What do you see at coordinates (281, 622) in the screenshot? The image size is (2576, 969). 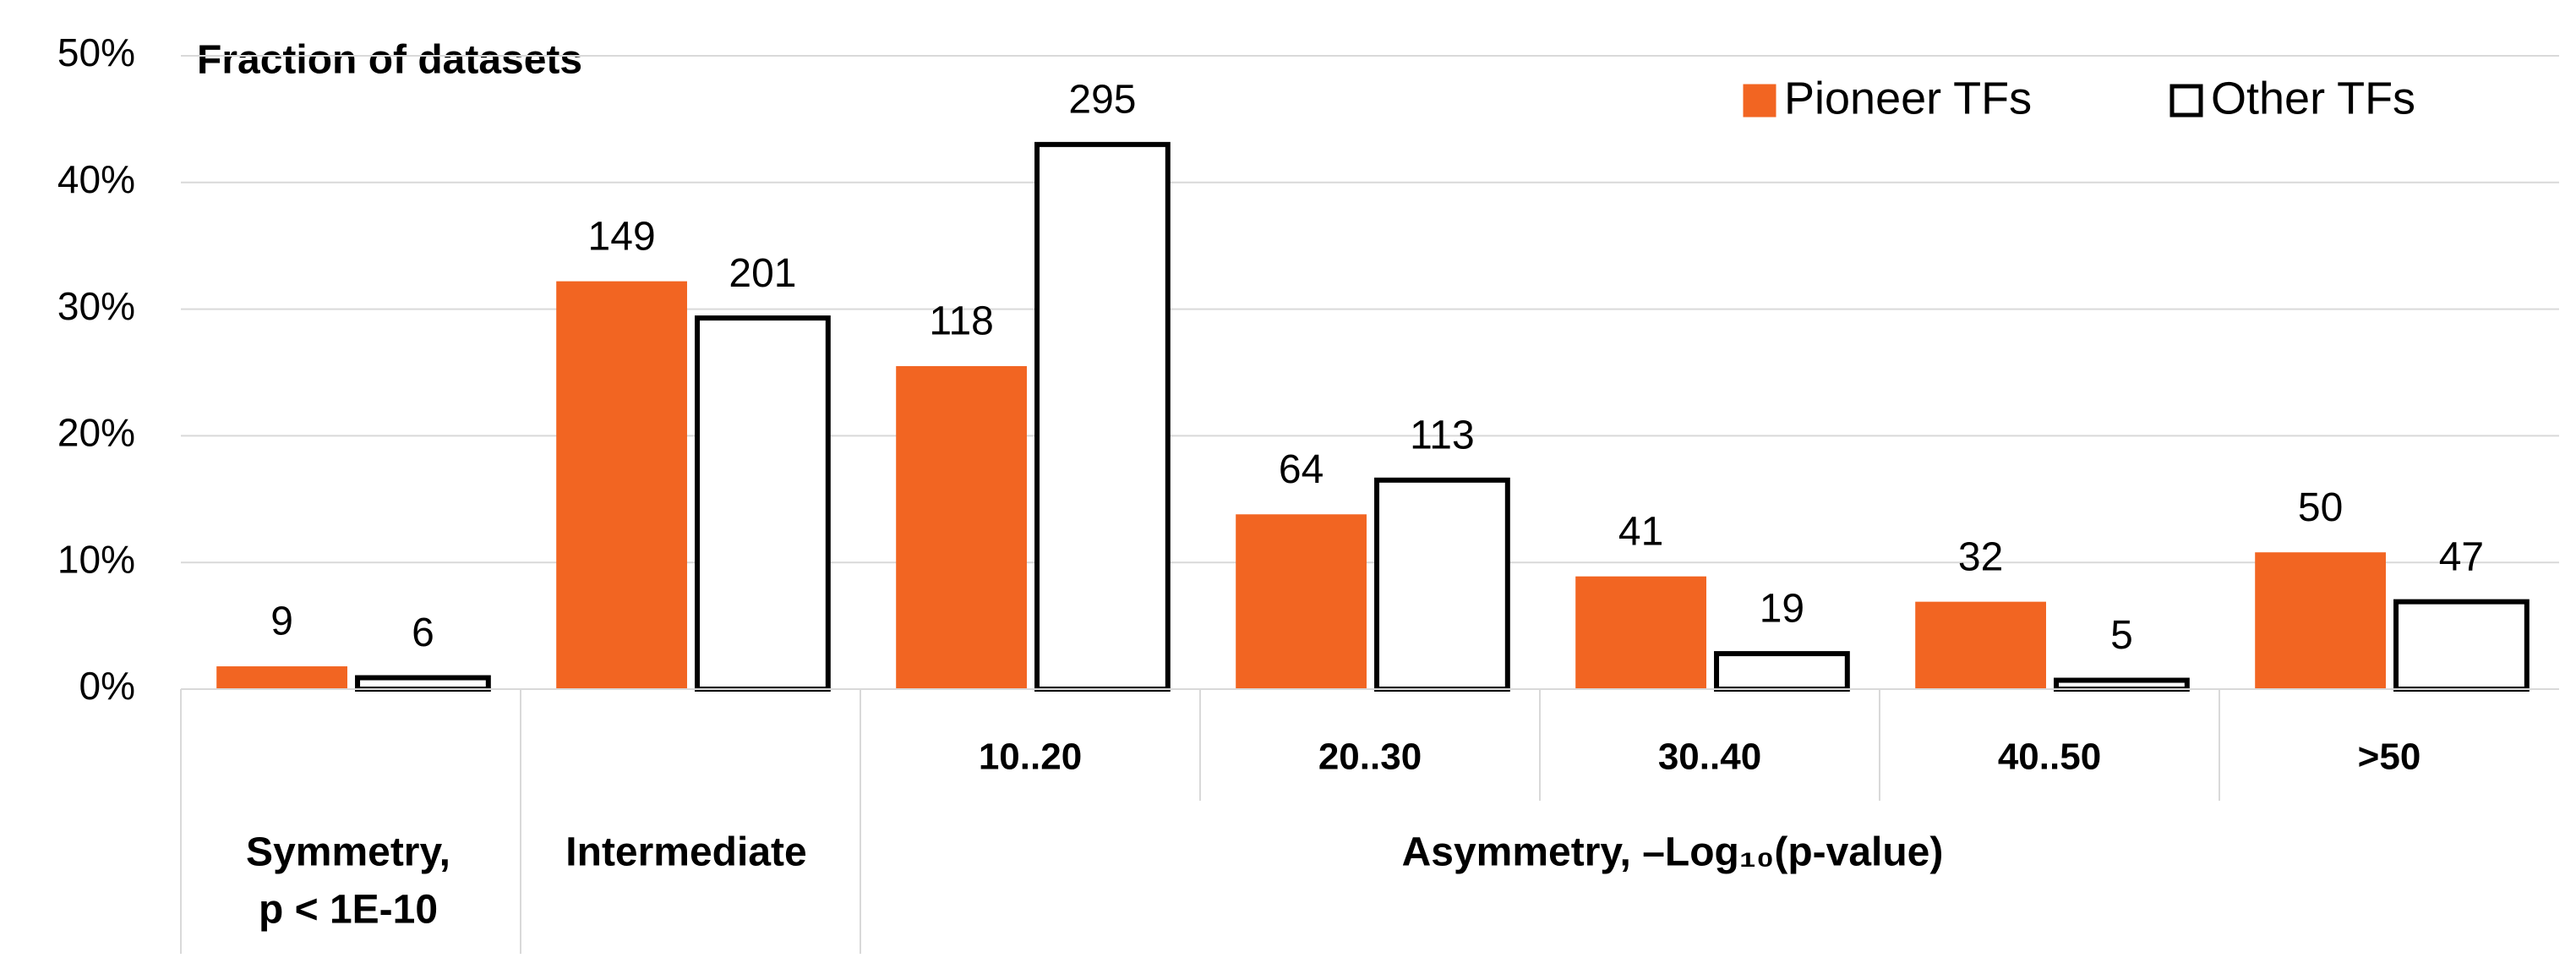 I see `data-label: 9` at bounding box center [281, 622].